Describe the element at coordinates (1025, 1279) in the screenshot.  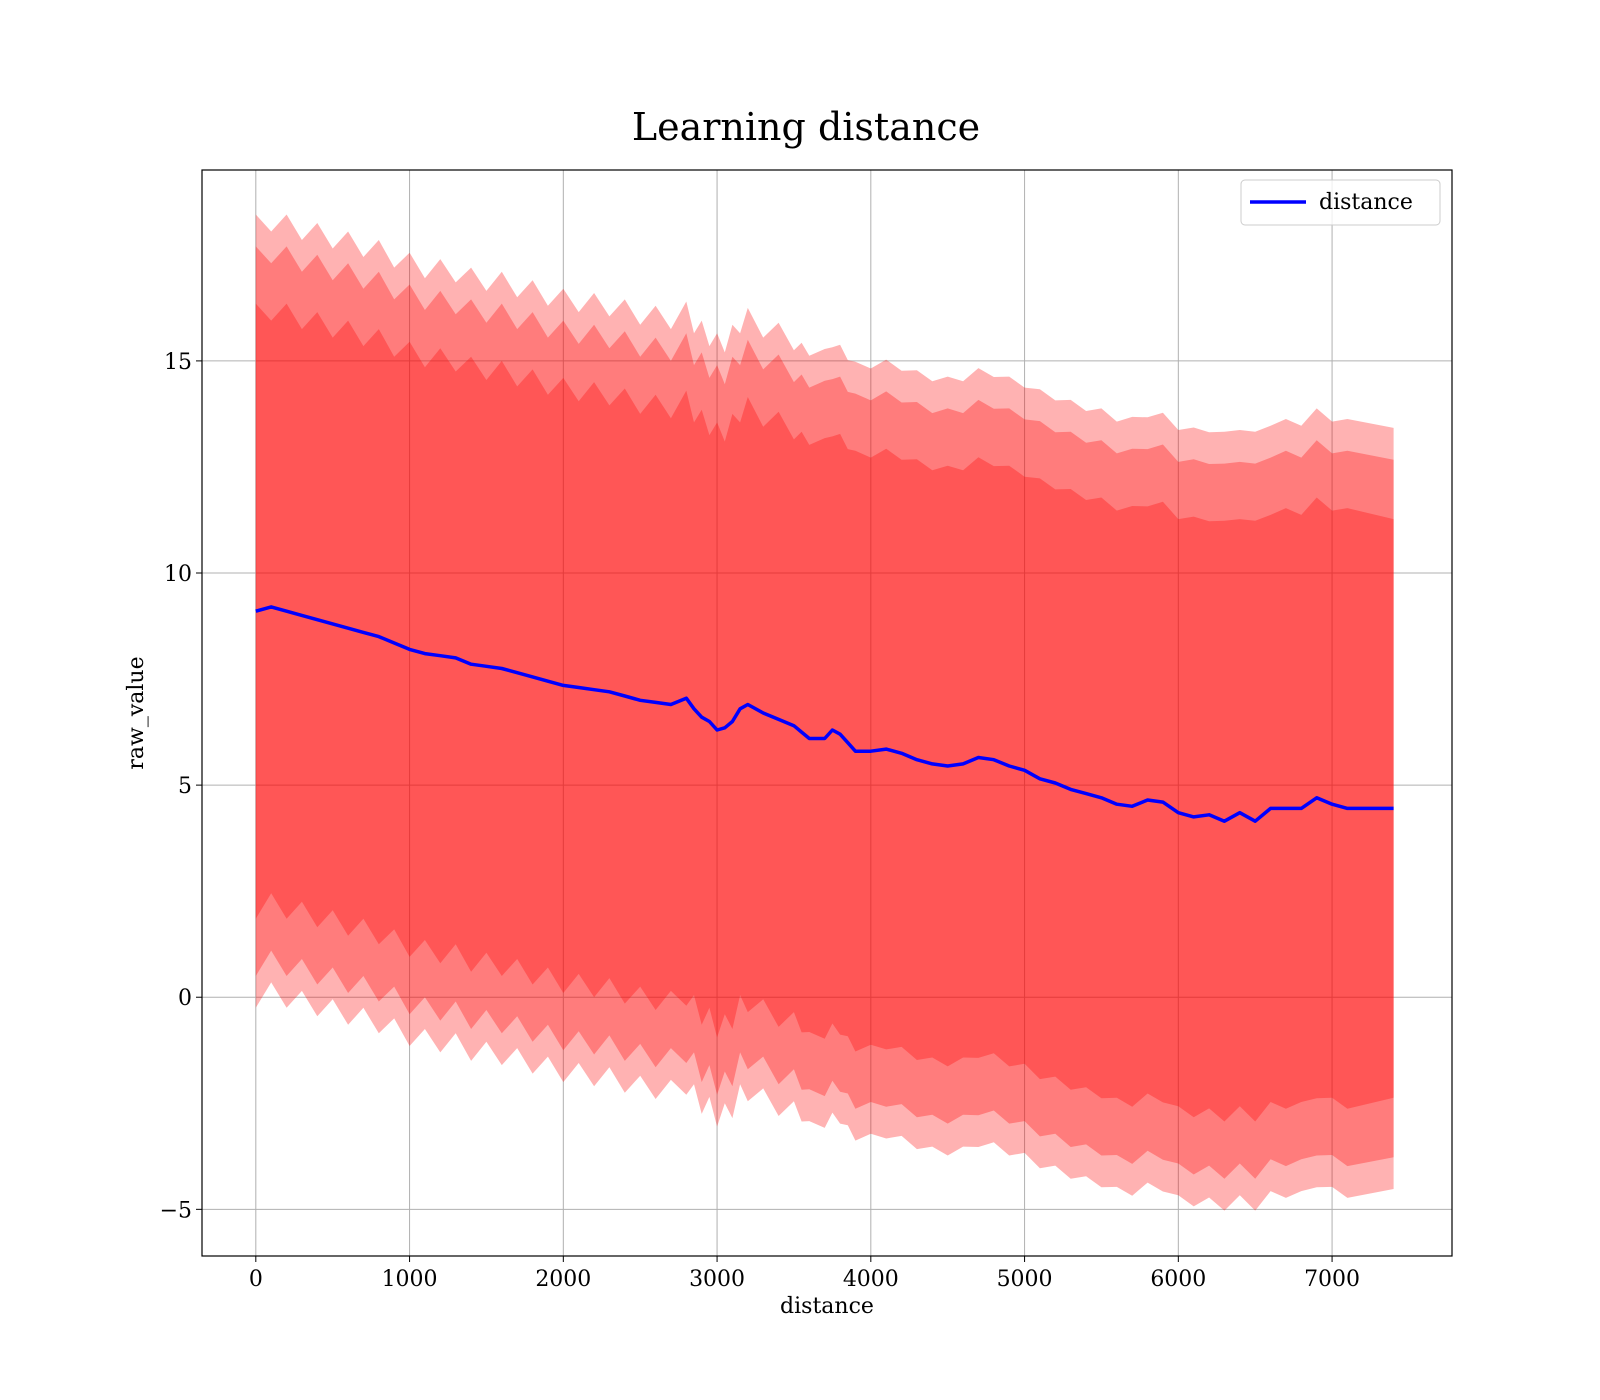
I see `x-tick-label: 5000` at that location.